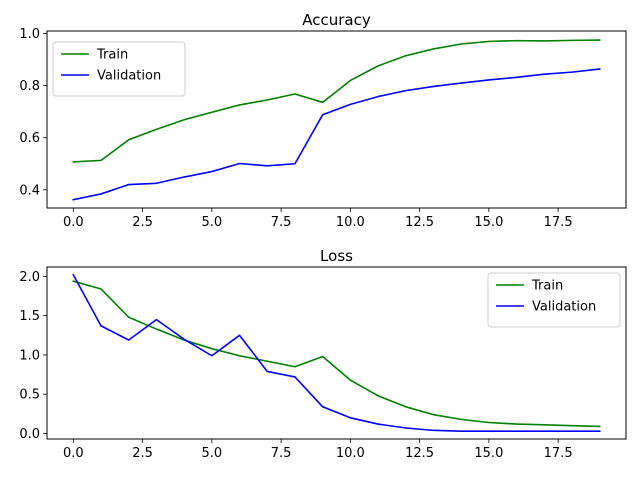 The image size is (640, 478). What do you see at coordinates (488, 453) in the screenshot?
I see `loss-x-tick-label: 15.0` at bounding box center [488, 453].